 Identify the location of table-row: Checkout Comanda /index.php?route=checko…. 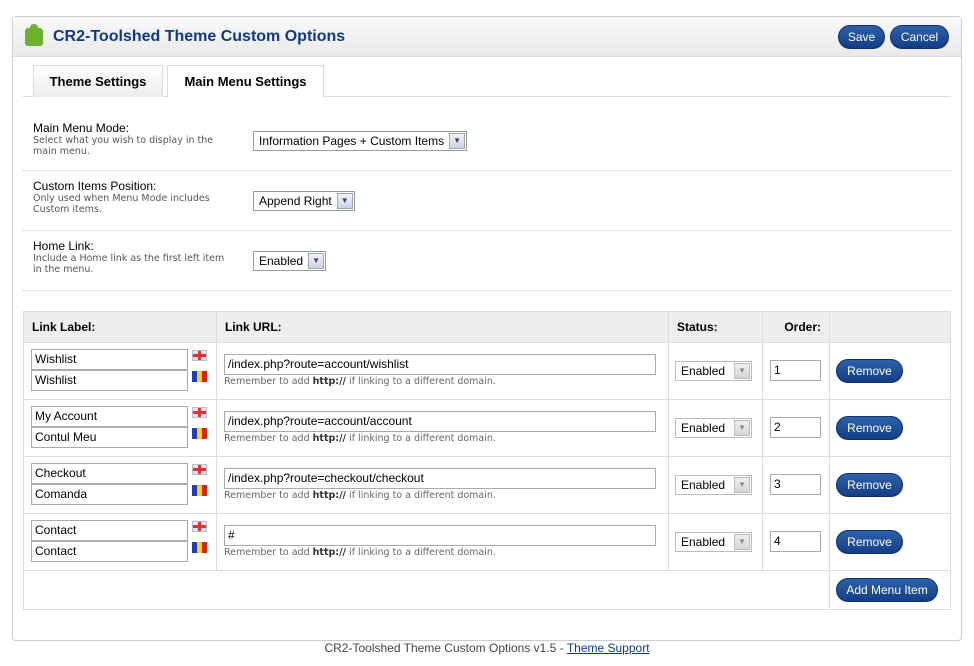
(487, 485).